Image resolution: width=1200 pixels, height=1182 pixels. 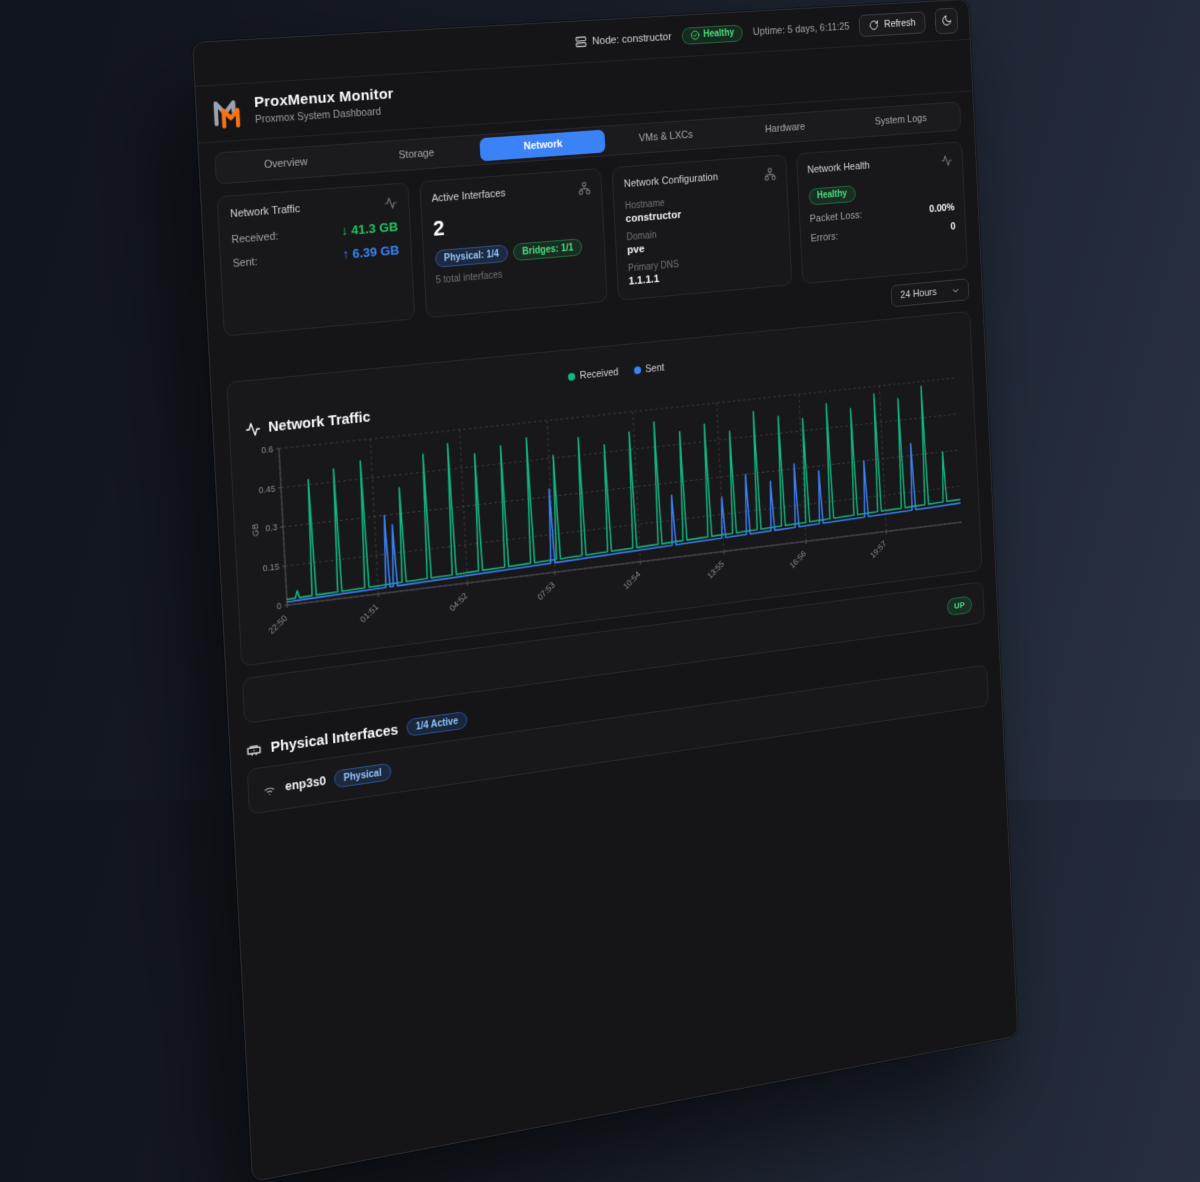 I want to click on svg-text: GB, so click(x=255, y=530).